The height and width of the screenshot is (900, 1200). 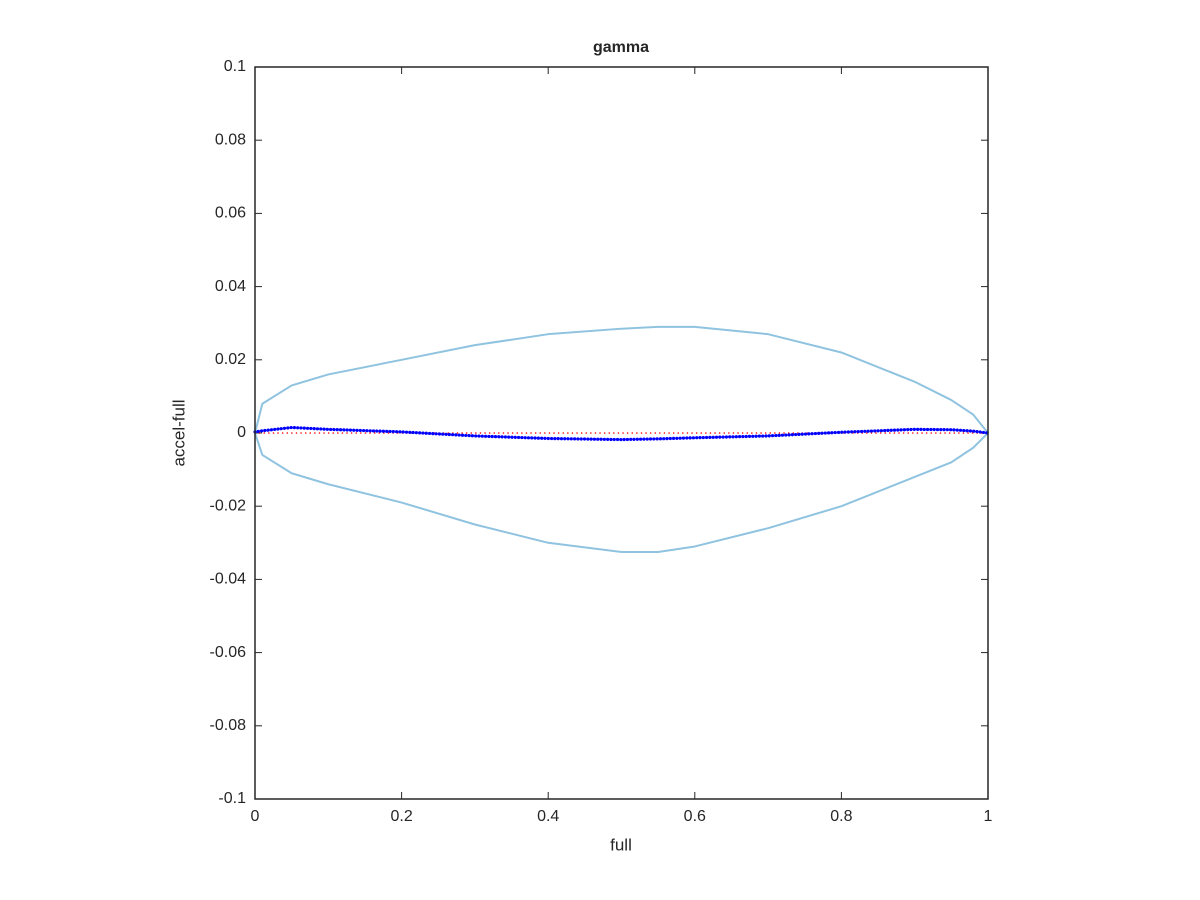 I want to click on y-tick-label: -0.02, so click(x=228, y=505).